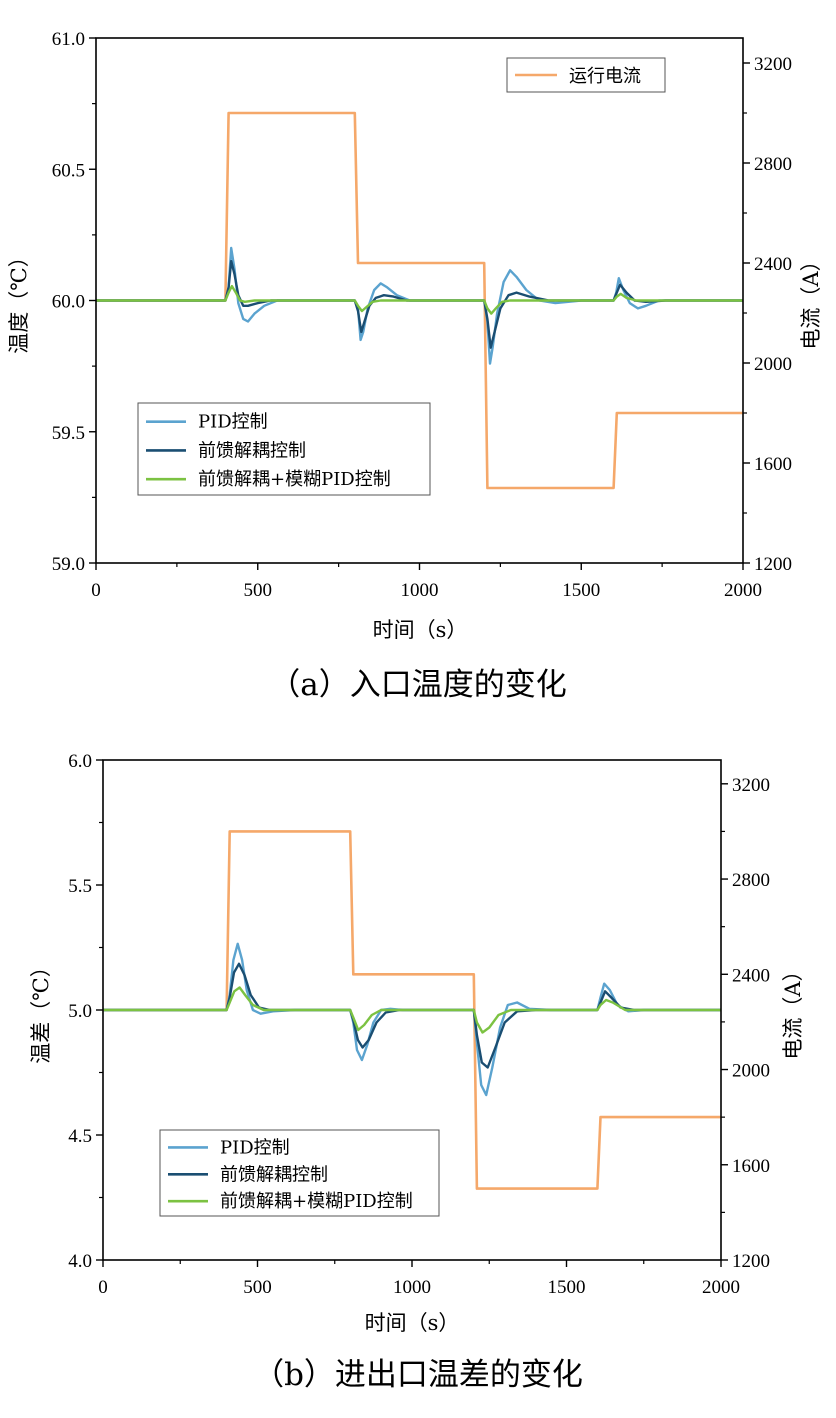 This screenshot has width=836, height=1418. What do you see at coordinates (80, 761) in the screenshot?
I see `y-tick-label: 6.0` at bounding box center [80, 761].